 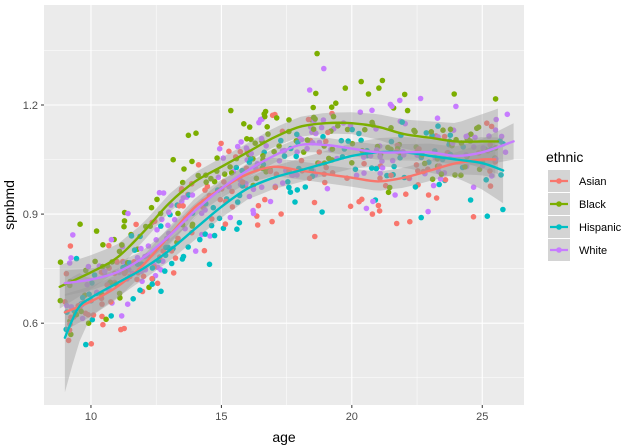 I want to click on x-axis-ticks: 10 15 20 25, so click(x=286, y=414).